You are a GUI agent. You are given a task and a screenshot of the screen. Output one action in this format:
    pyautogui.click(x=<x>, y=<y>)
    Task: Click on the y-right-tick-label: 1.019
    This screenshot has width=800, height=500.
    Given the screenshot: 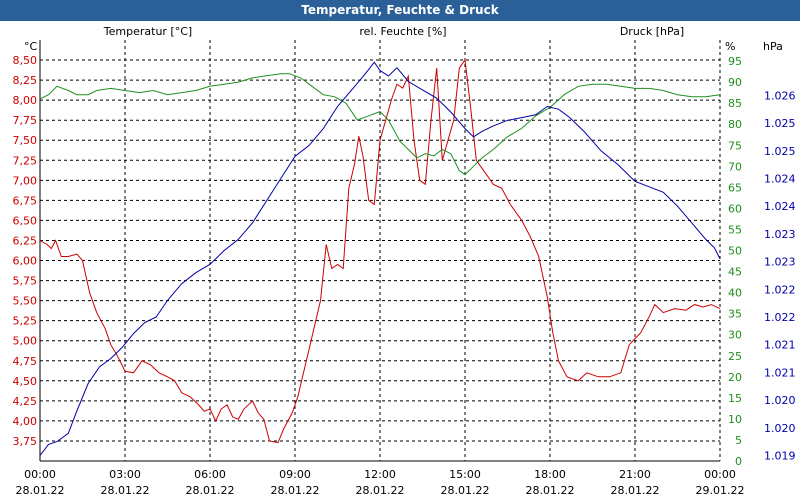 What is the action you would take?
    pyautogui.click(x=780, y=455)
    